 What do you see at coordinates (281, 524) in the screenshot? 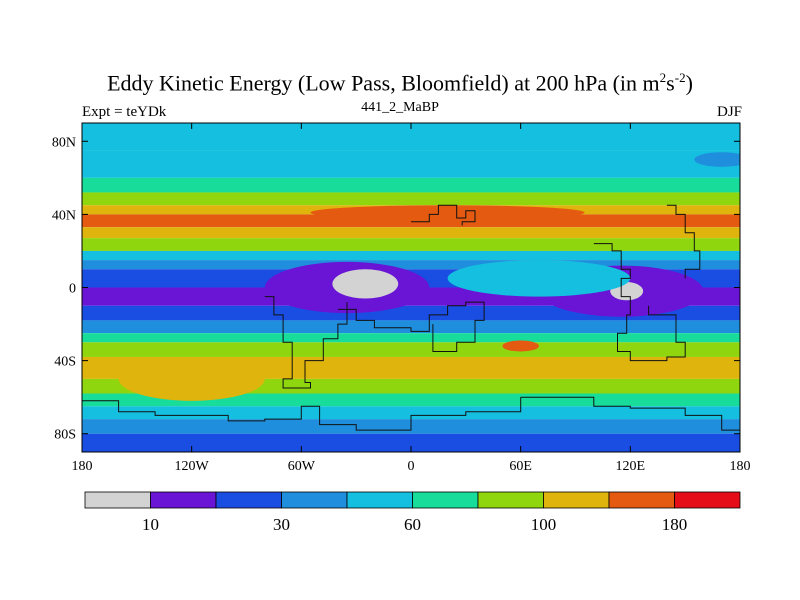
I see `colorbar-label: 30` at bounding box center [281, 524].